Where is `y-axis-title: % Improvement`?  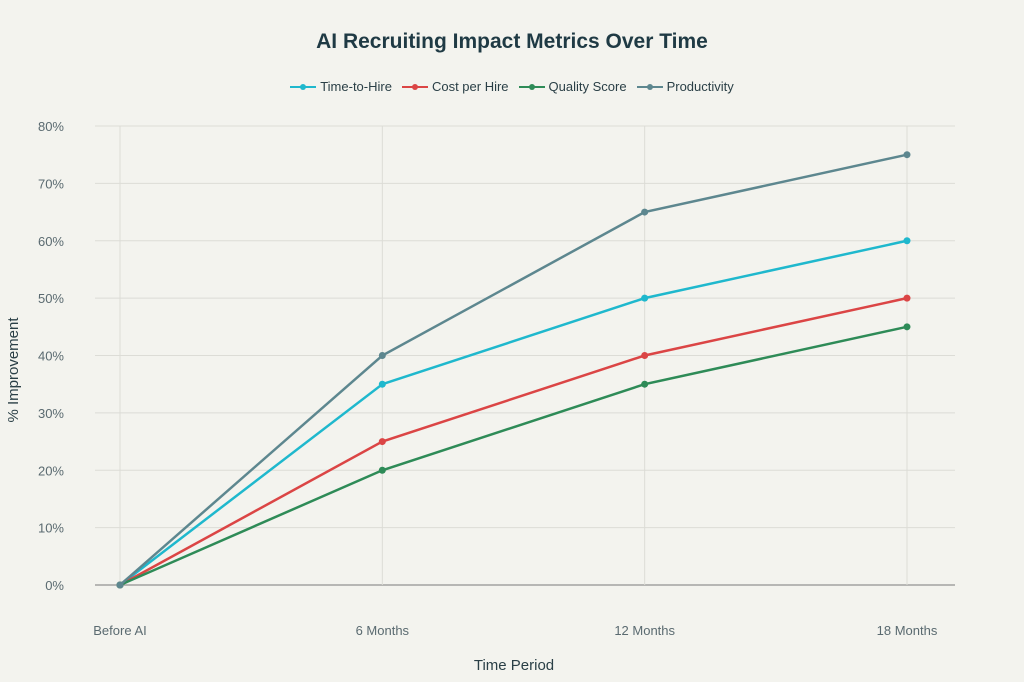 y-axis-title: % Improvement is located at coordinates (13, 370).